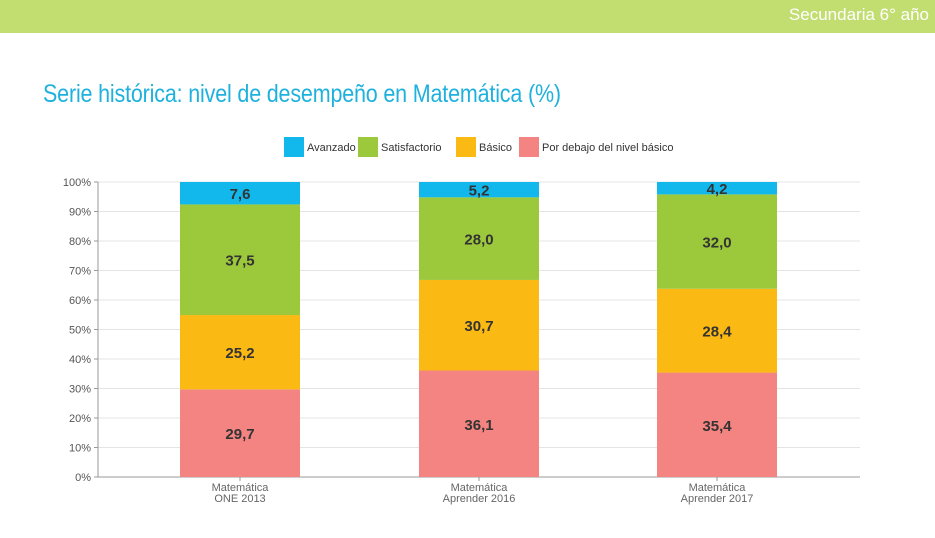 This screenshot has width=935, height=538. I want to click on data-label: 36,1, so click(478, 425).